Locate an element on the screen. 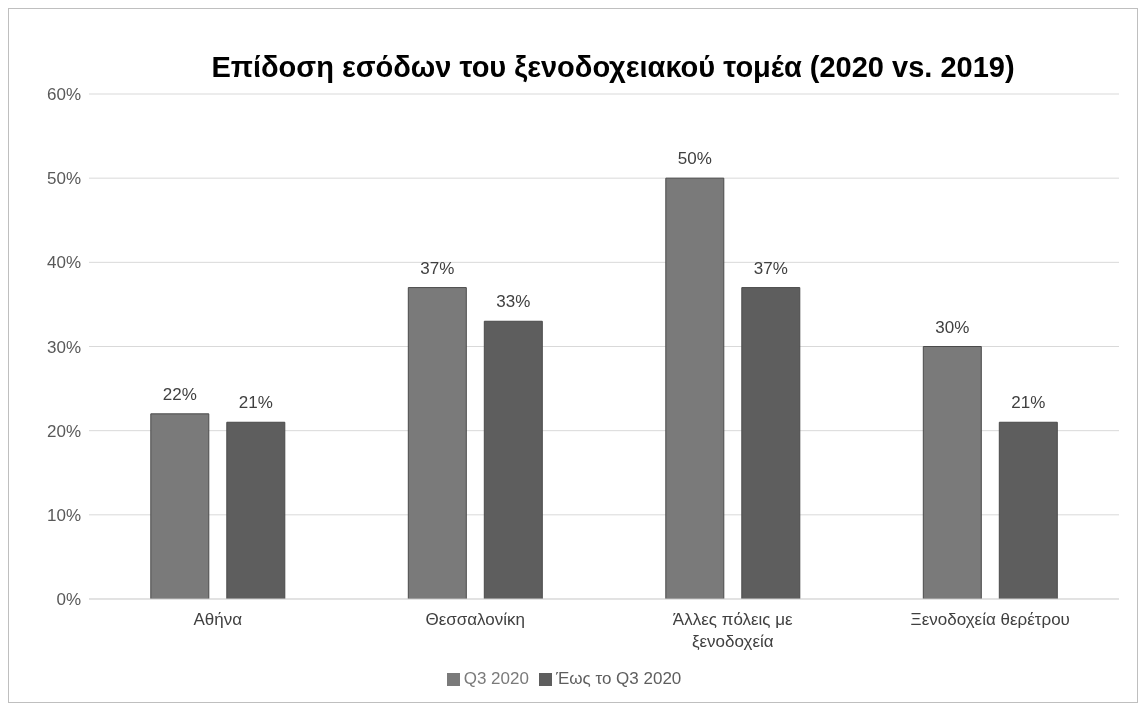 This screenshot has height=713, width=1148. x-tick-label: Αθήνα is located at coordinates (218, 619).